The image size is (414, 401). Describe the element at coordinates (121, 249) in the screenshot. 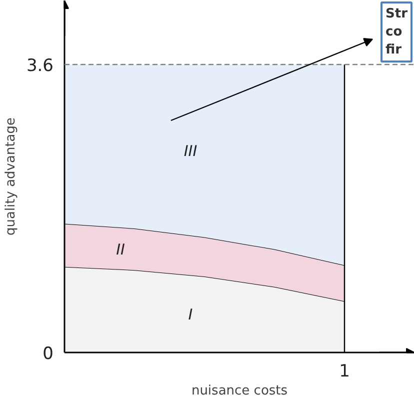

I see `series-label: II` at that location.